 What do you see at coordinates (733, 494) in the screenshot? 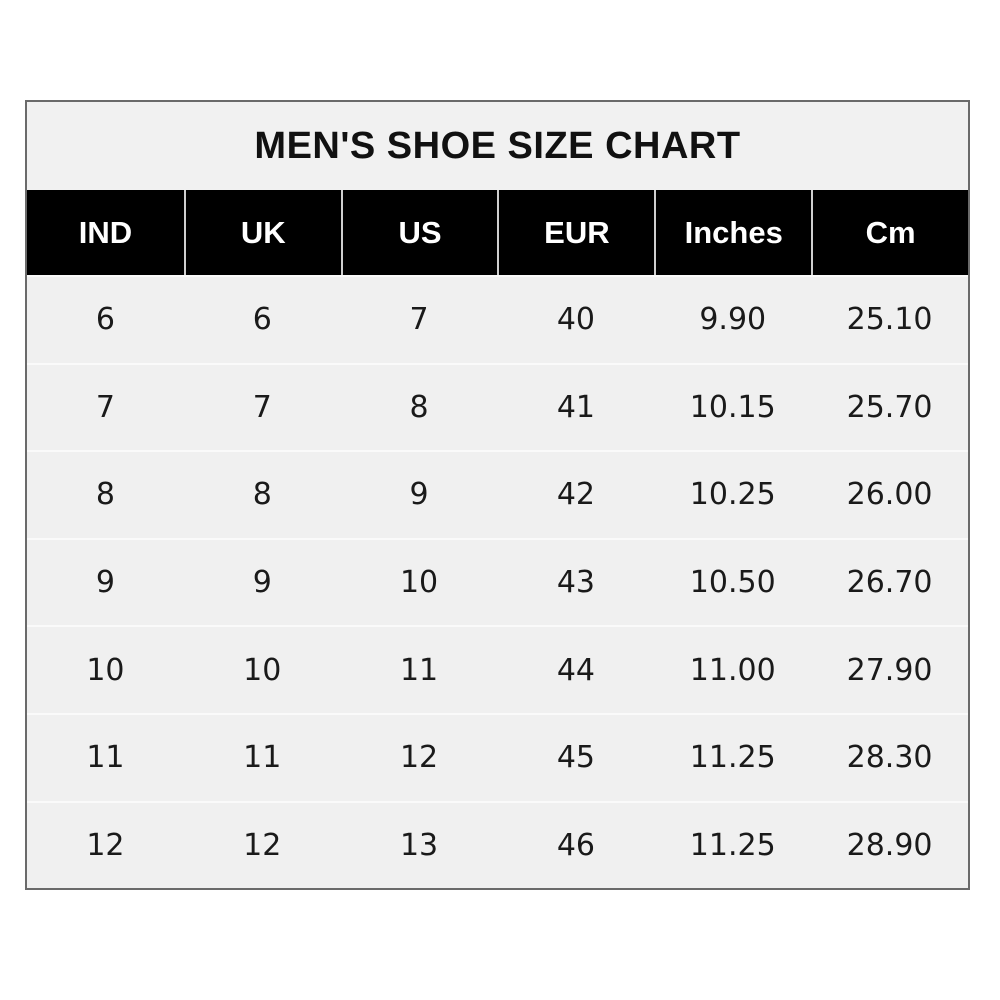
I see `table-cell-inches: 10.25` at bounding box center [733, 494].